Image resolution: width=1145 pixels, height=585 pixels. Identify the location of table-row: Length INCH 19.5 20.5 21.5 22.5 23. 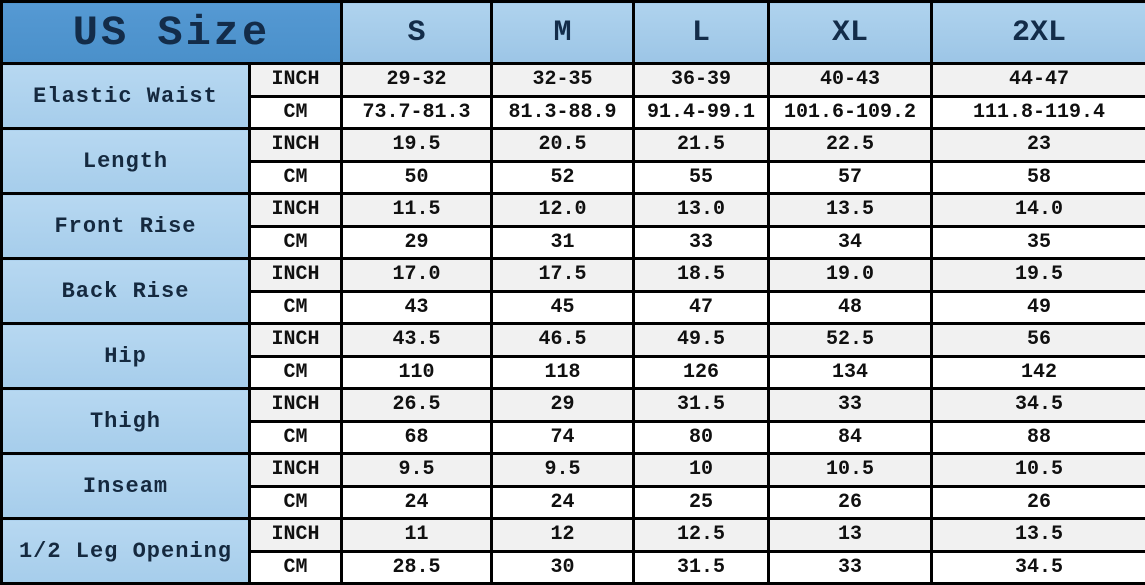
(573, 145).